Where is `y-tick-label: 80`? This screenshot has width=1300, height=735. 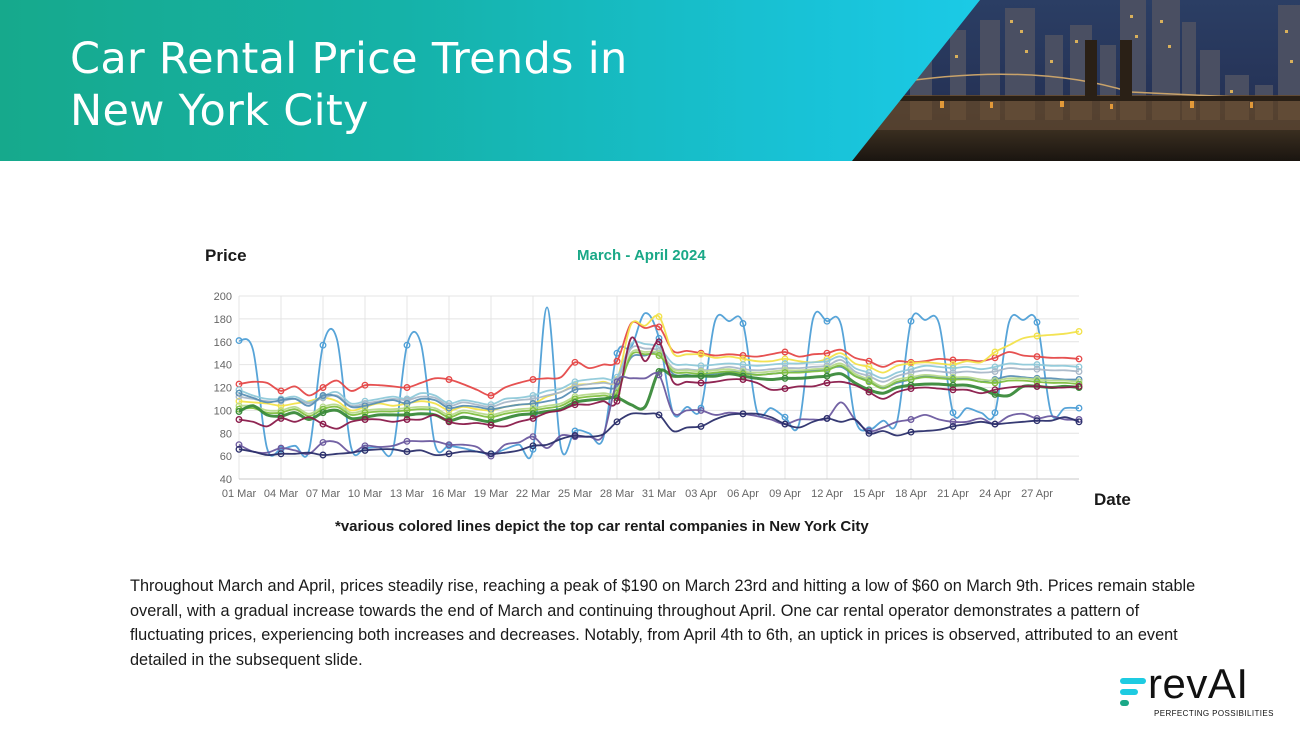 y-tick-label: 80 is located at coordinates (226, 434).